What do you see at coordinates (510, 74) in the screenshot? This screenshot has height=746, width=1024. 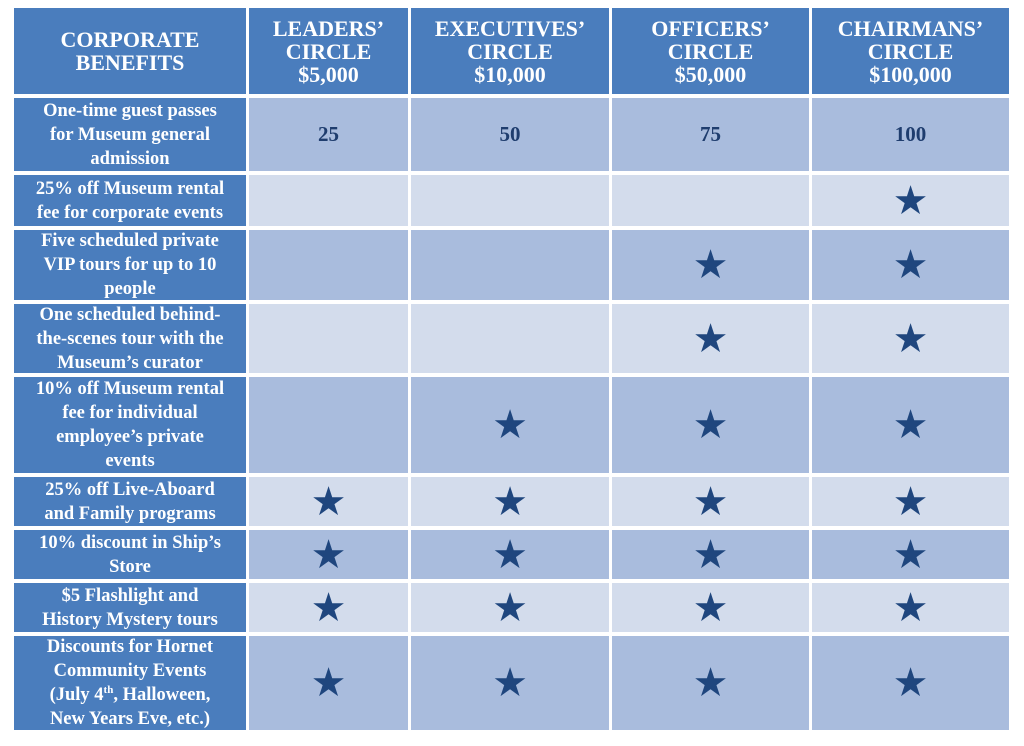 I see `header-line: $10,000` at bounding box center [510, 74].